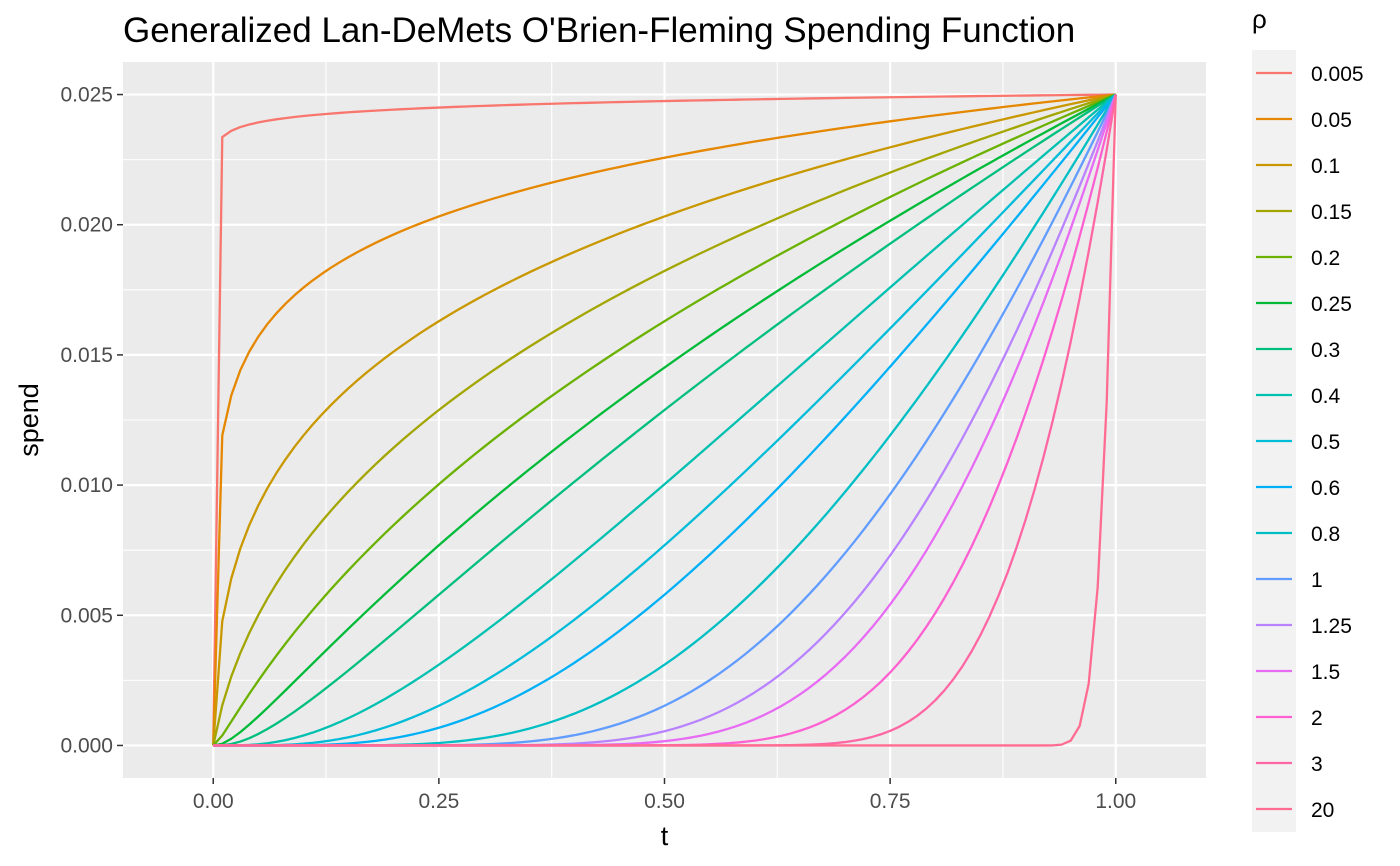 The height and width of the screenshot is (866, 1400). What do you see at coordinates (665, 836) in the screenshot?
I see `x-axis-title: t` at bounding box center [665, 836].